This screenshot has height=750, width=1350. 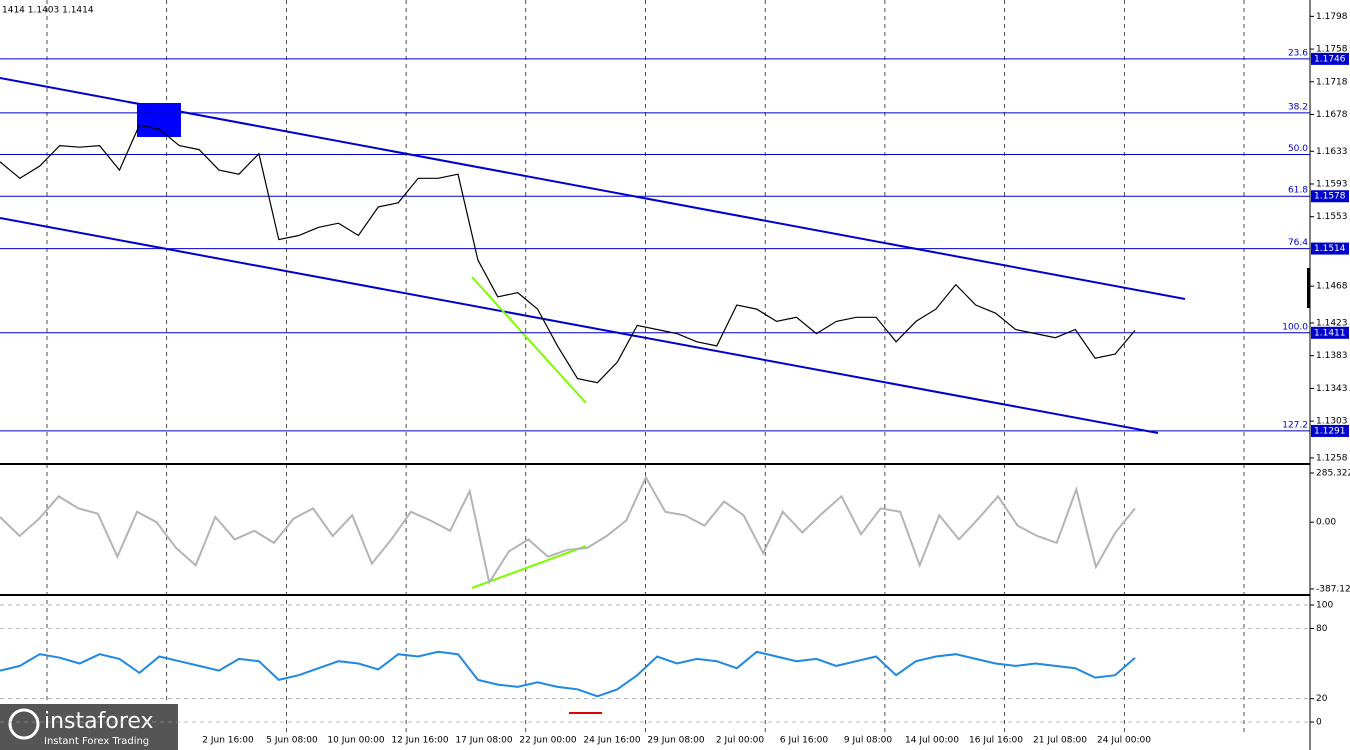 I want to click on y-tick-label: 1.1258, so click(x=1332, y=458).